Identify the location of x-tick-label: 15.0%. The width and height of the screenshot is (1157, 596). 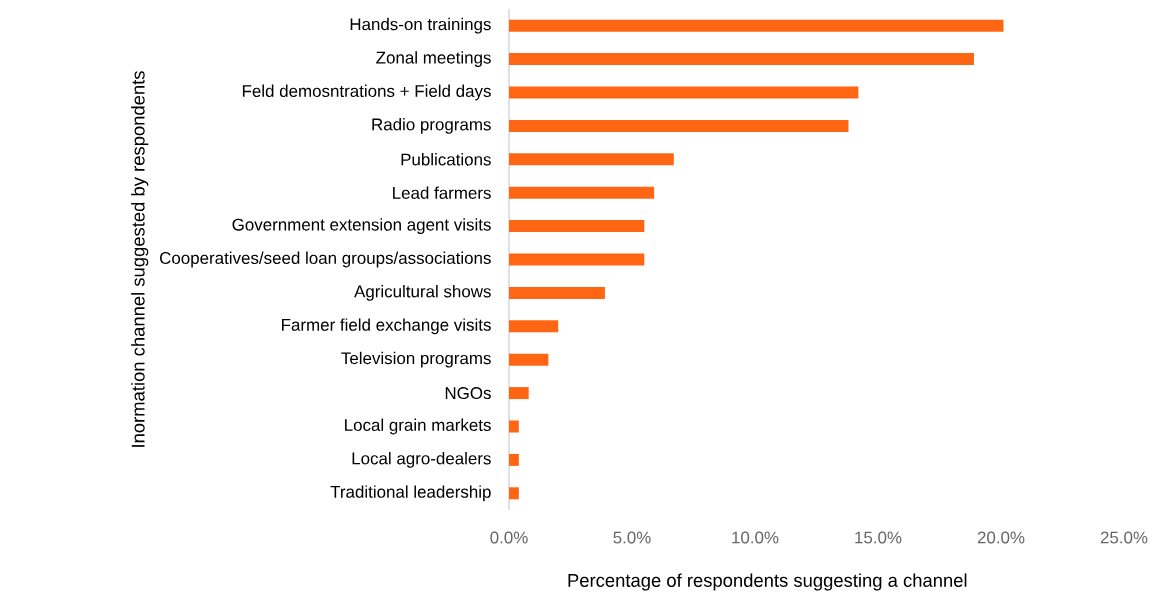
(878, 537).